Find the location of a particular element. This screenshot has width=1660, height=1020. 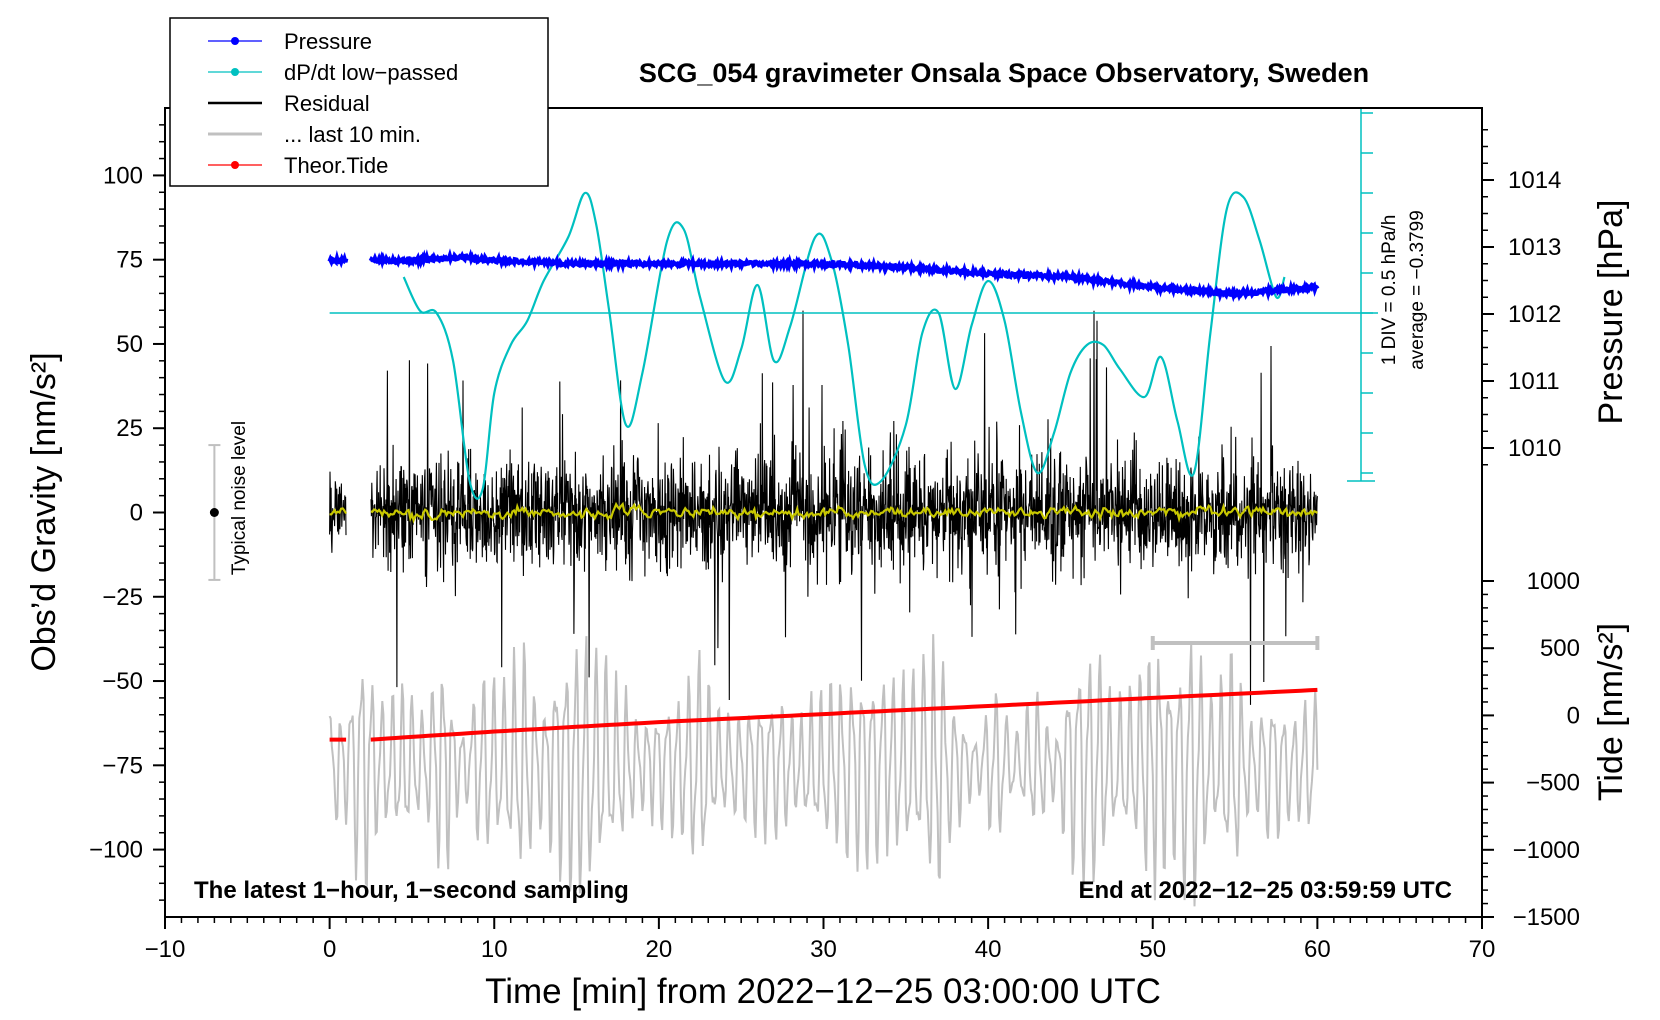

y-tick-label: −50 is located at coordinates (122, 681).